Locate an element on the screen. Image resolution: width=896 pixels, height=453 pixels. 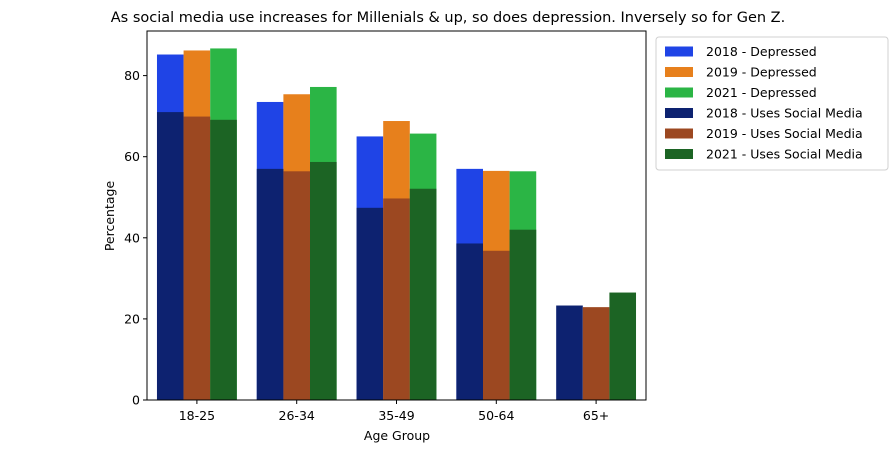
y-axis-label: Percentage is located at coordinates (109, 216).